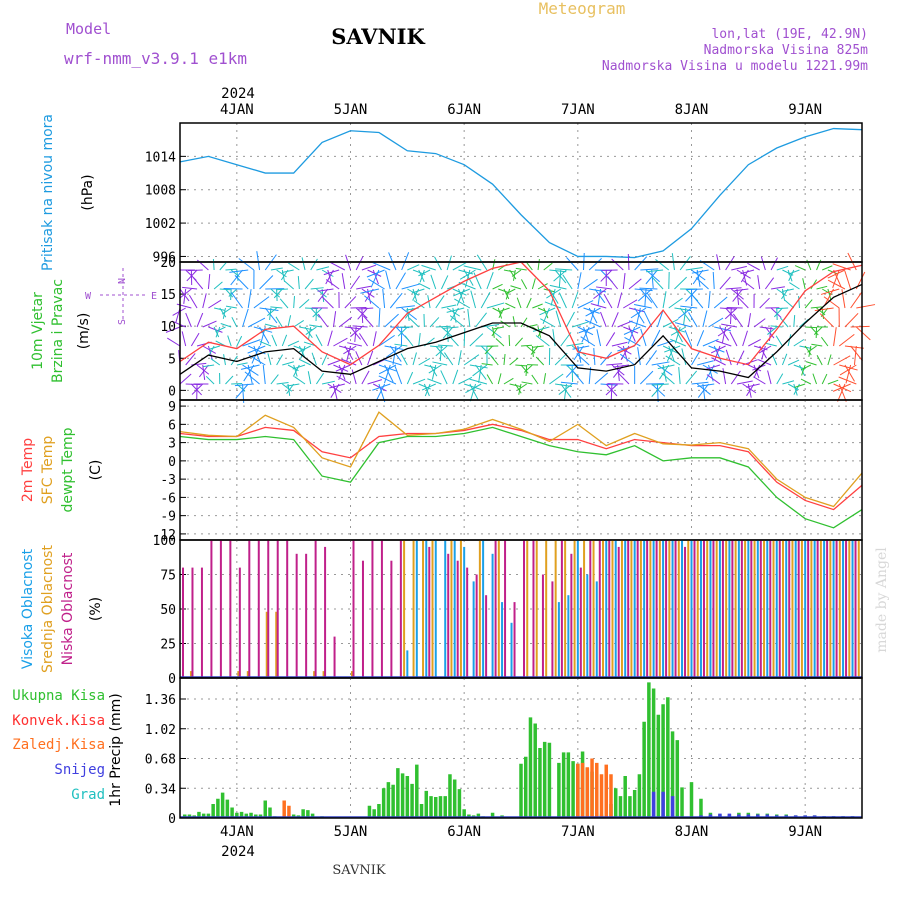 The image size is (900, 900). Describe the element at coordinates (58, 696) in the screenshot. I see `legend-total-precip: Ukupna Kisa` at that location.